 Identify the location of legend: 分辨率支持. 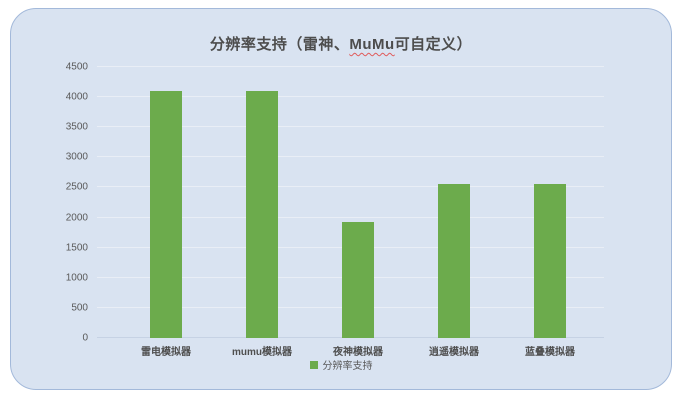
(341, 364).